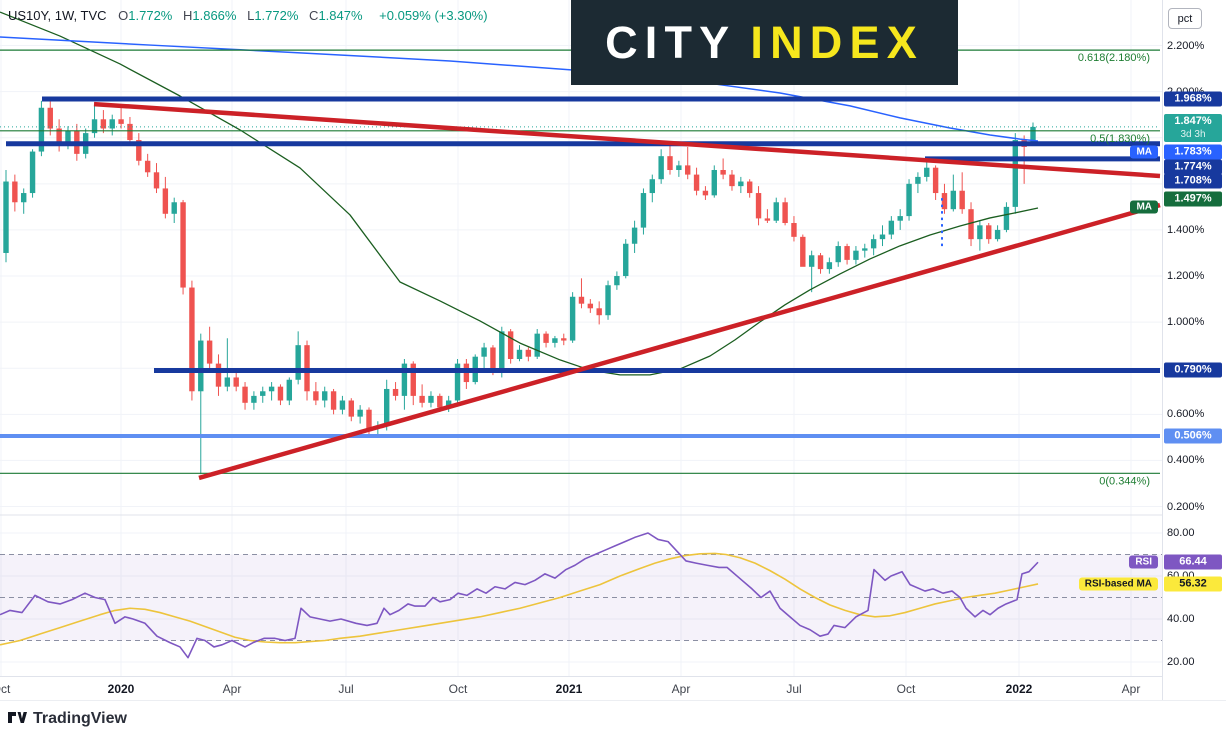 The height and width of the screenshot is (738, 1226). What do you see at coordinates (1193, 152) in the screenshot?
I see `axis-value-badge: 1.783%` at bounding box center [1193, 152].